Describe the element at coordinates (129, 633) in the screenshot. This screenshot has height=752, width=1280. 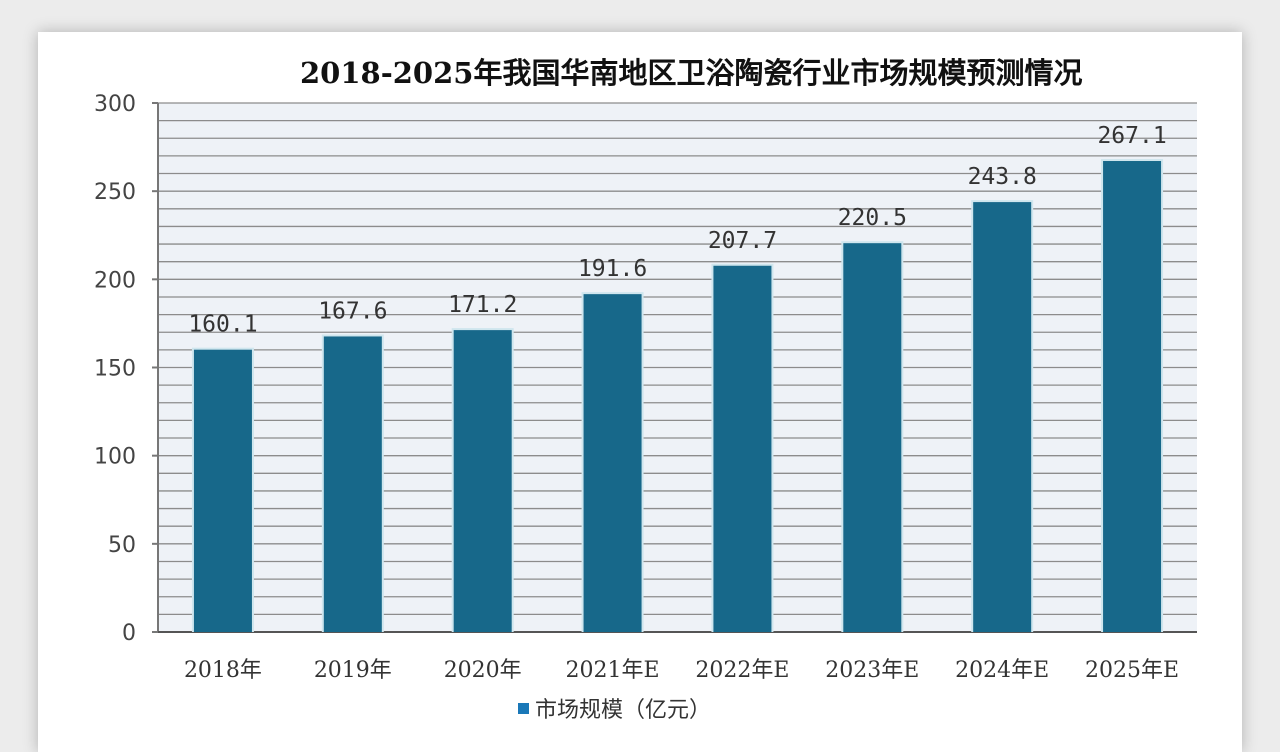
I see `y-tick-label: 0` at that location.